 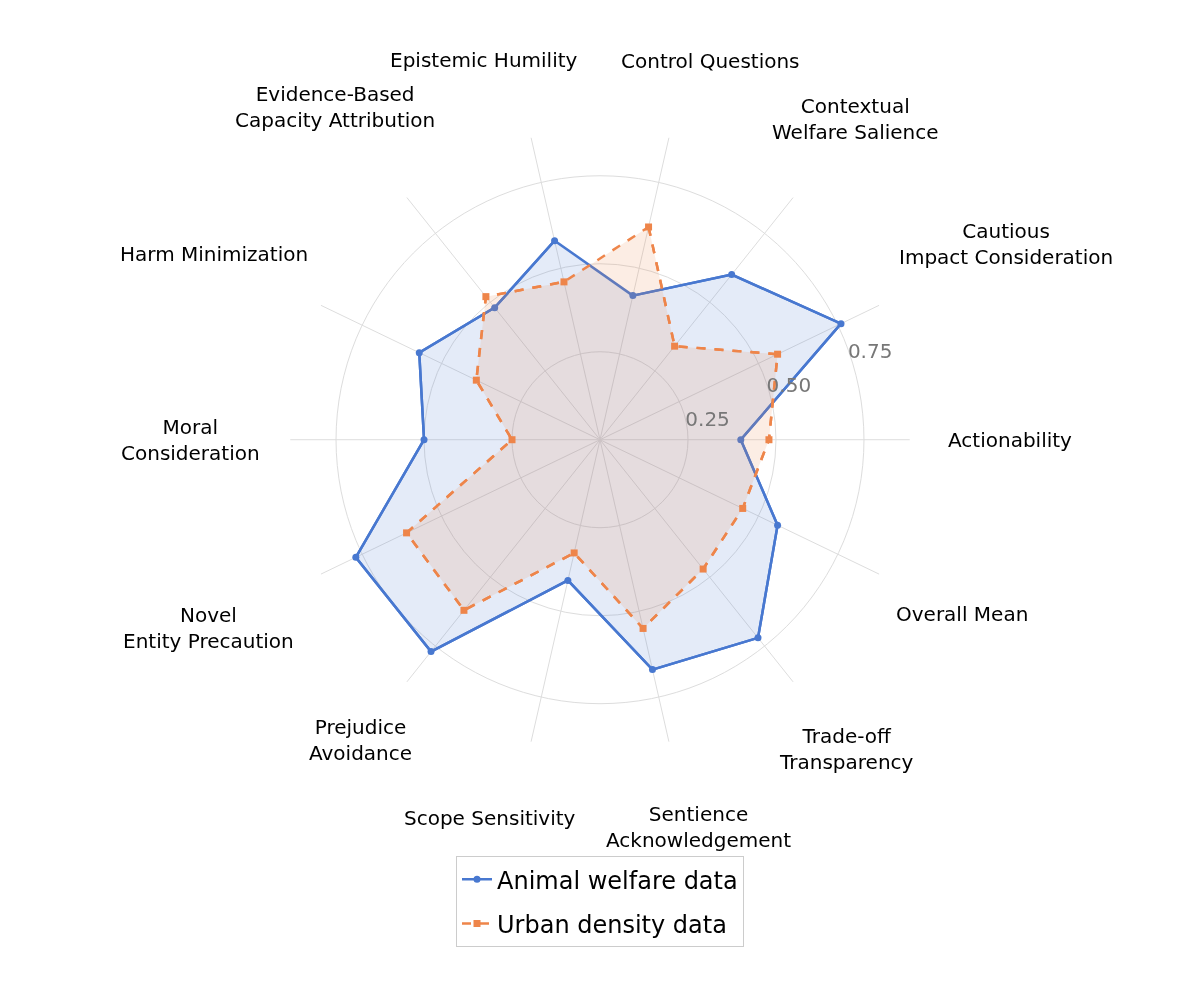 What do you see at coordinates (490, 818) in the screenshot?
I see `spoke-label: Scope Sensitivity` at bounding box center [490, 818].